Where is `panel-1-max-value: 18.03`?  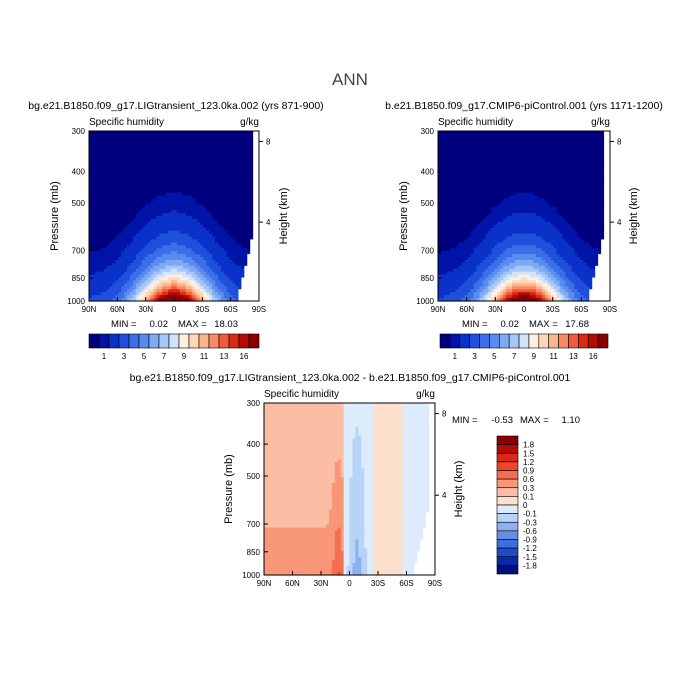 panel-1-max-value: 18.03 is located at coordinates (226, 324).